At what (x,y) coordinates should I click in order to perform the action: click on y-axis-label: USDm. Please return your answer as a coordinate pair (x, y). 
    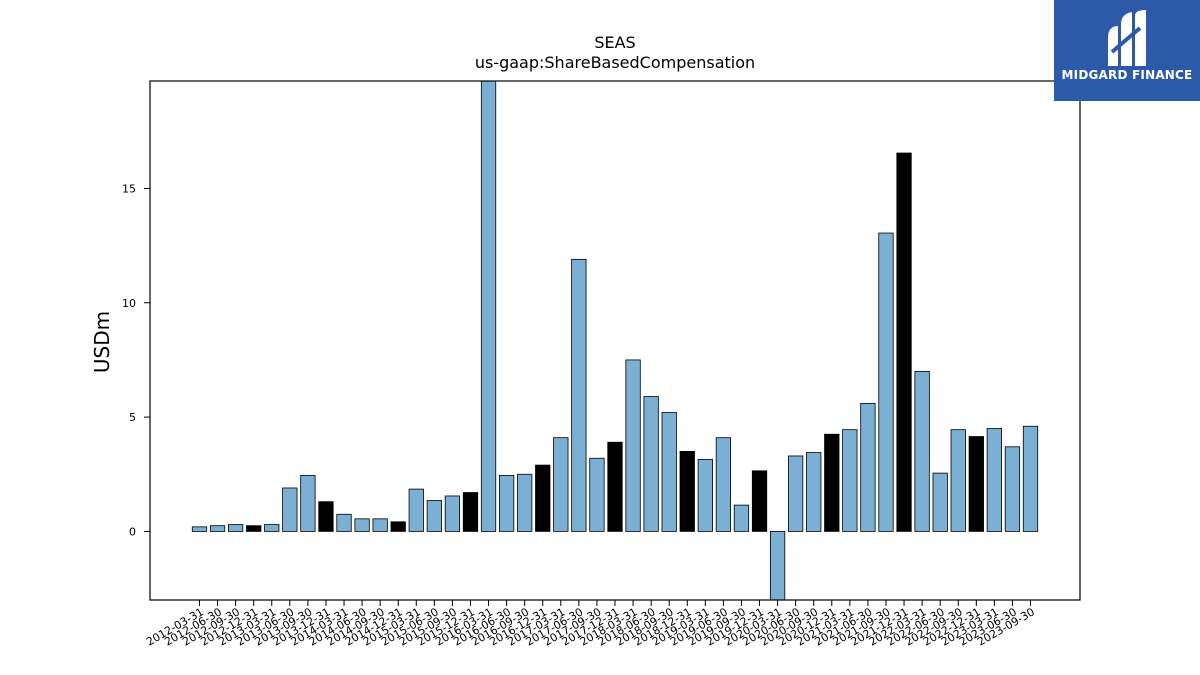
    Looking at the image, I should click on (102, 342).